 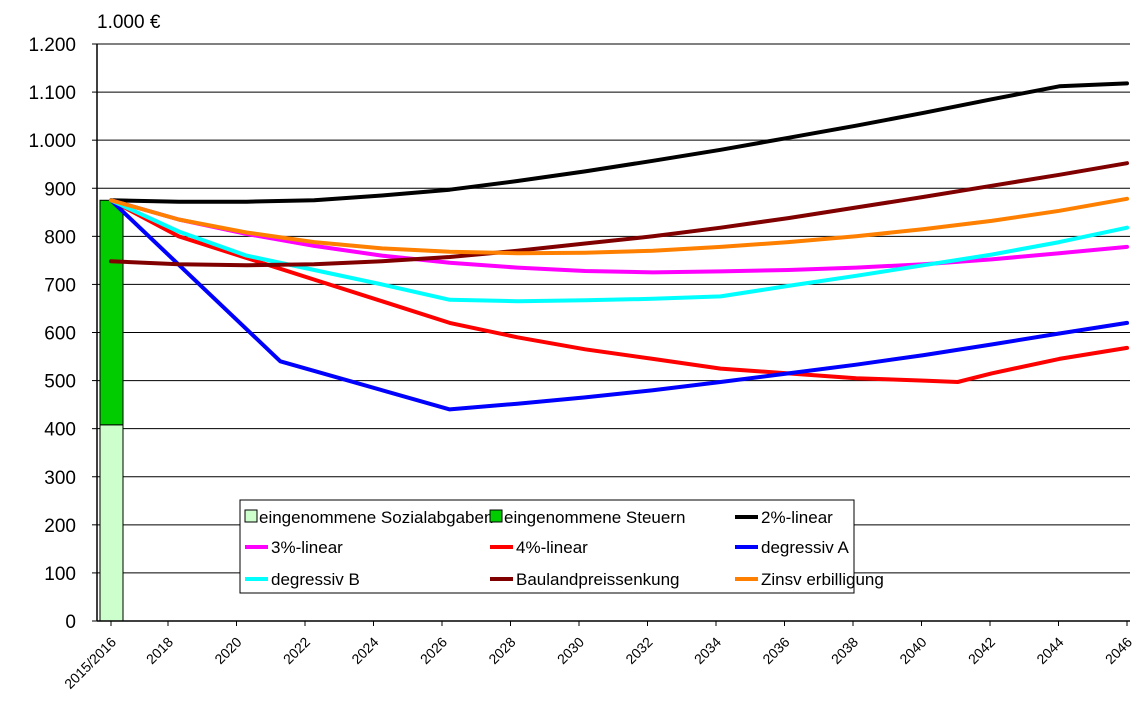 I want to click on y-tick-label: 600, so click(x=60, y=334).